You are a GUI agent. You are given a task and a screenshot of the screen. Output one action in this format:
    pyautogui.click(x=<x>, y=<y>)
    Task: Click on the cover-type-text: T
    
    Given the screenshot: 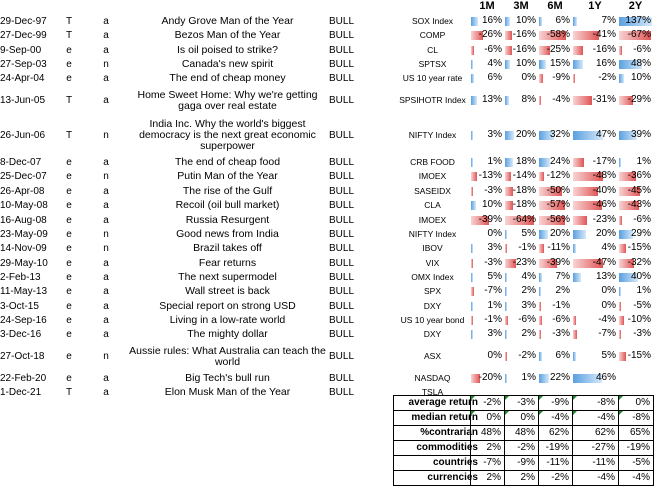 What is the action you would take?
    pyautogui.click(x=69, y=21)
    